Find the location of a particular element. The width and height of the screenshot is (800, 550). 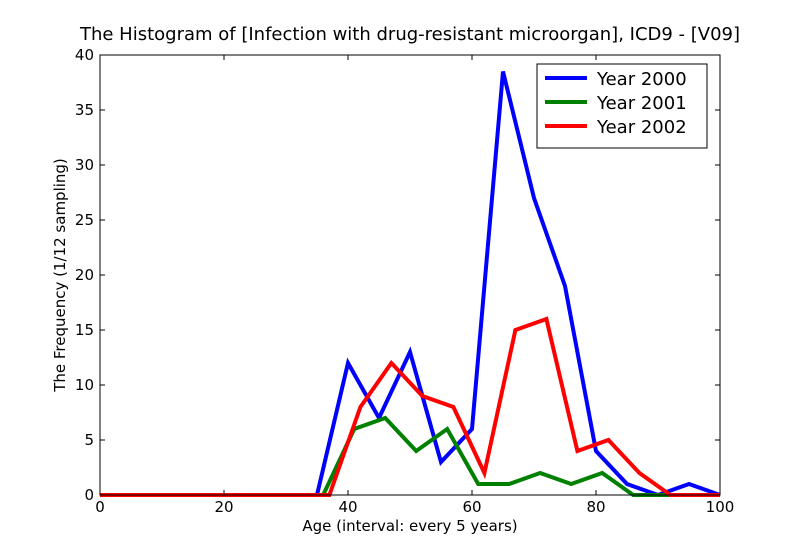

y-tick-label: 30 is located at coordinates (84, 165).